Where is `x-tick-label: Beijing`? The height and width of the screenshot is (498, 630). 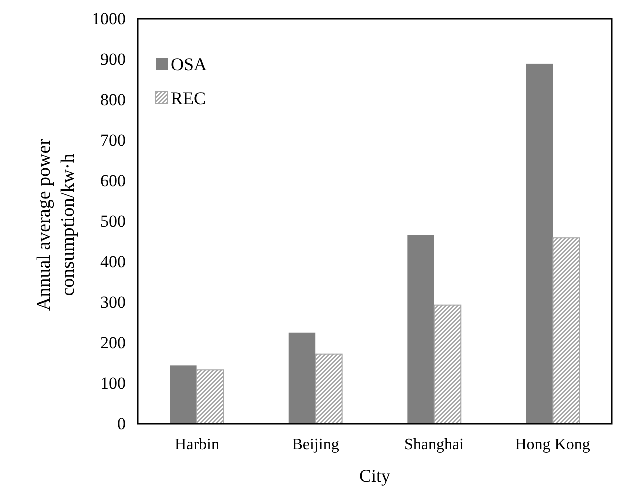
x-tick-label: Beijing is located at coordinates (316, 445).